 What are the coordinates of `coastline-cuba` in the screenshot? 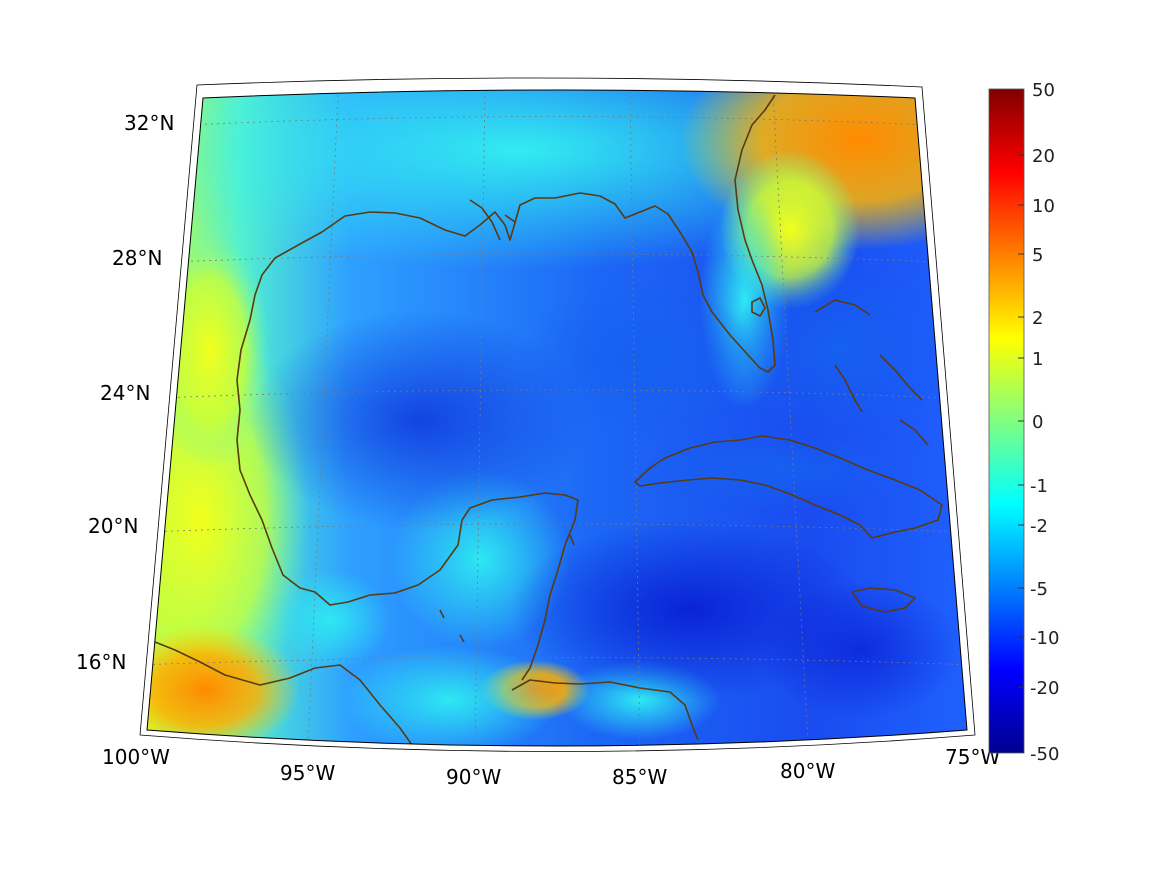 It's located at (788, 487).